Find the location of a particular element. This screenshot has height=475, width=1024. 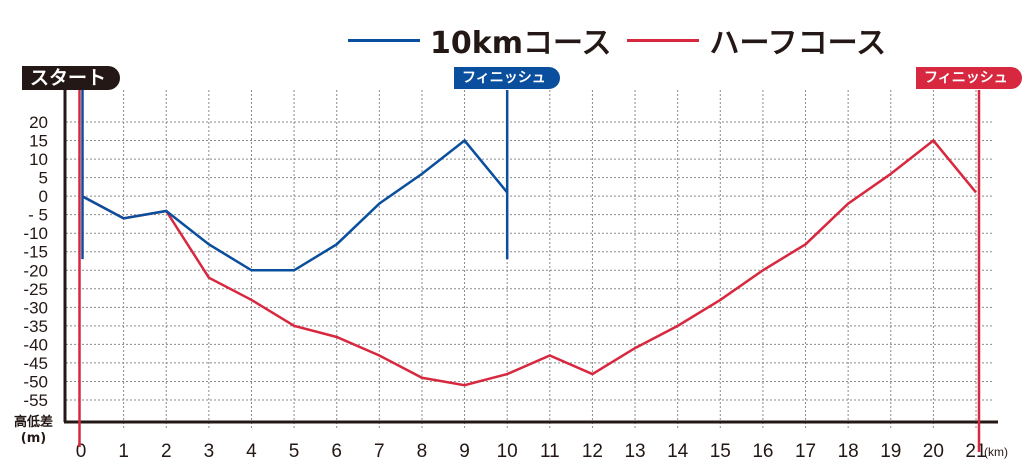

y-tick-label: 0 is located at coordinates (43, 196).